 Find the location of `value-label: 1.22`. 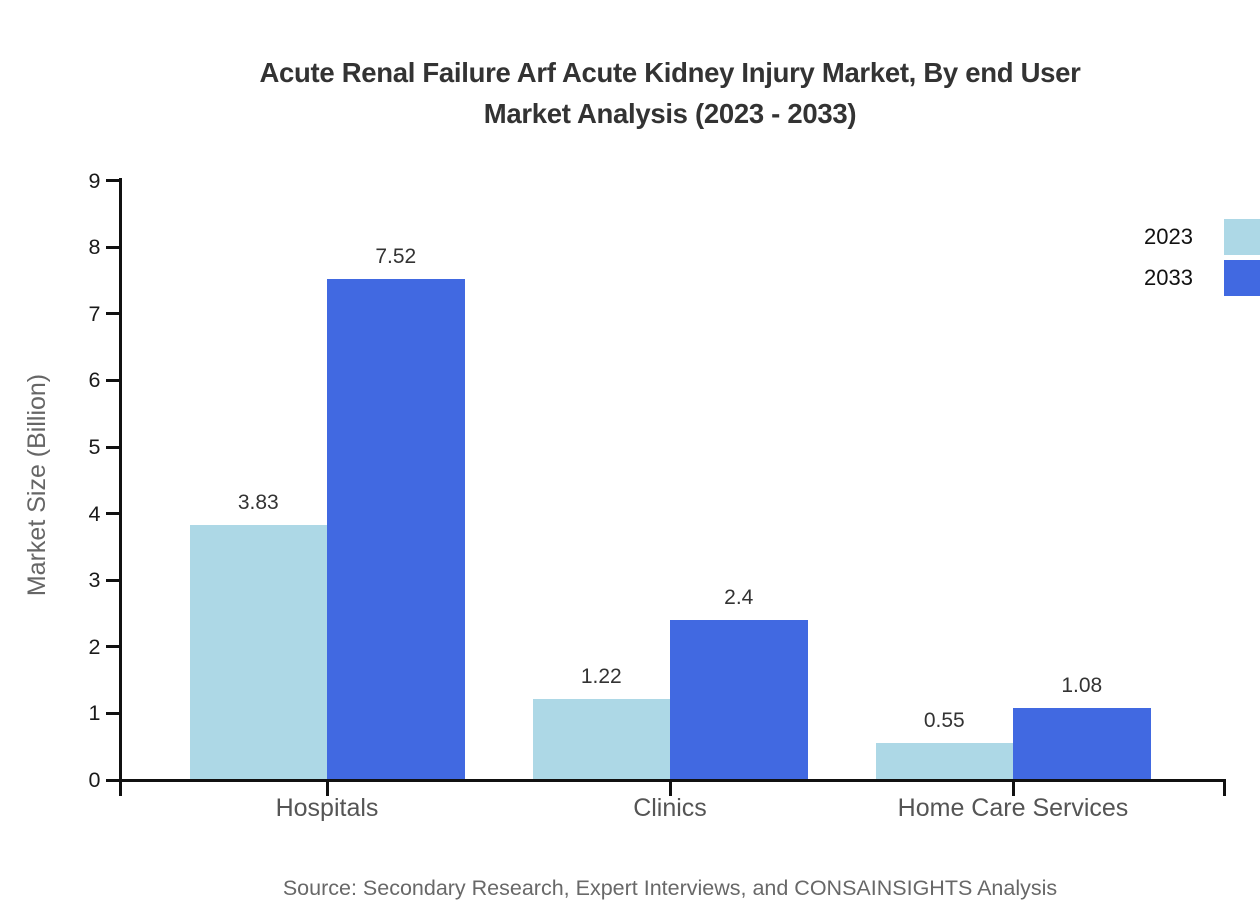

value-label: 1.22 is located at coordinates (601, 676).